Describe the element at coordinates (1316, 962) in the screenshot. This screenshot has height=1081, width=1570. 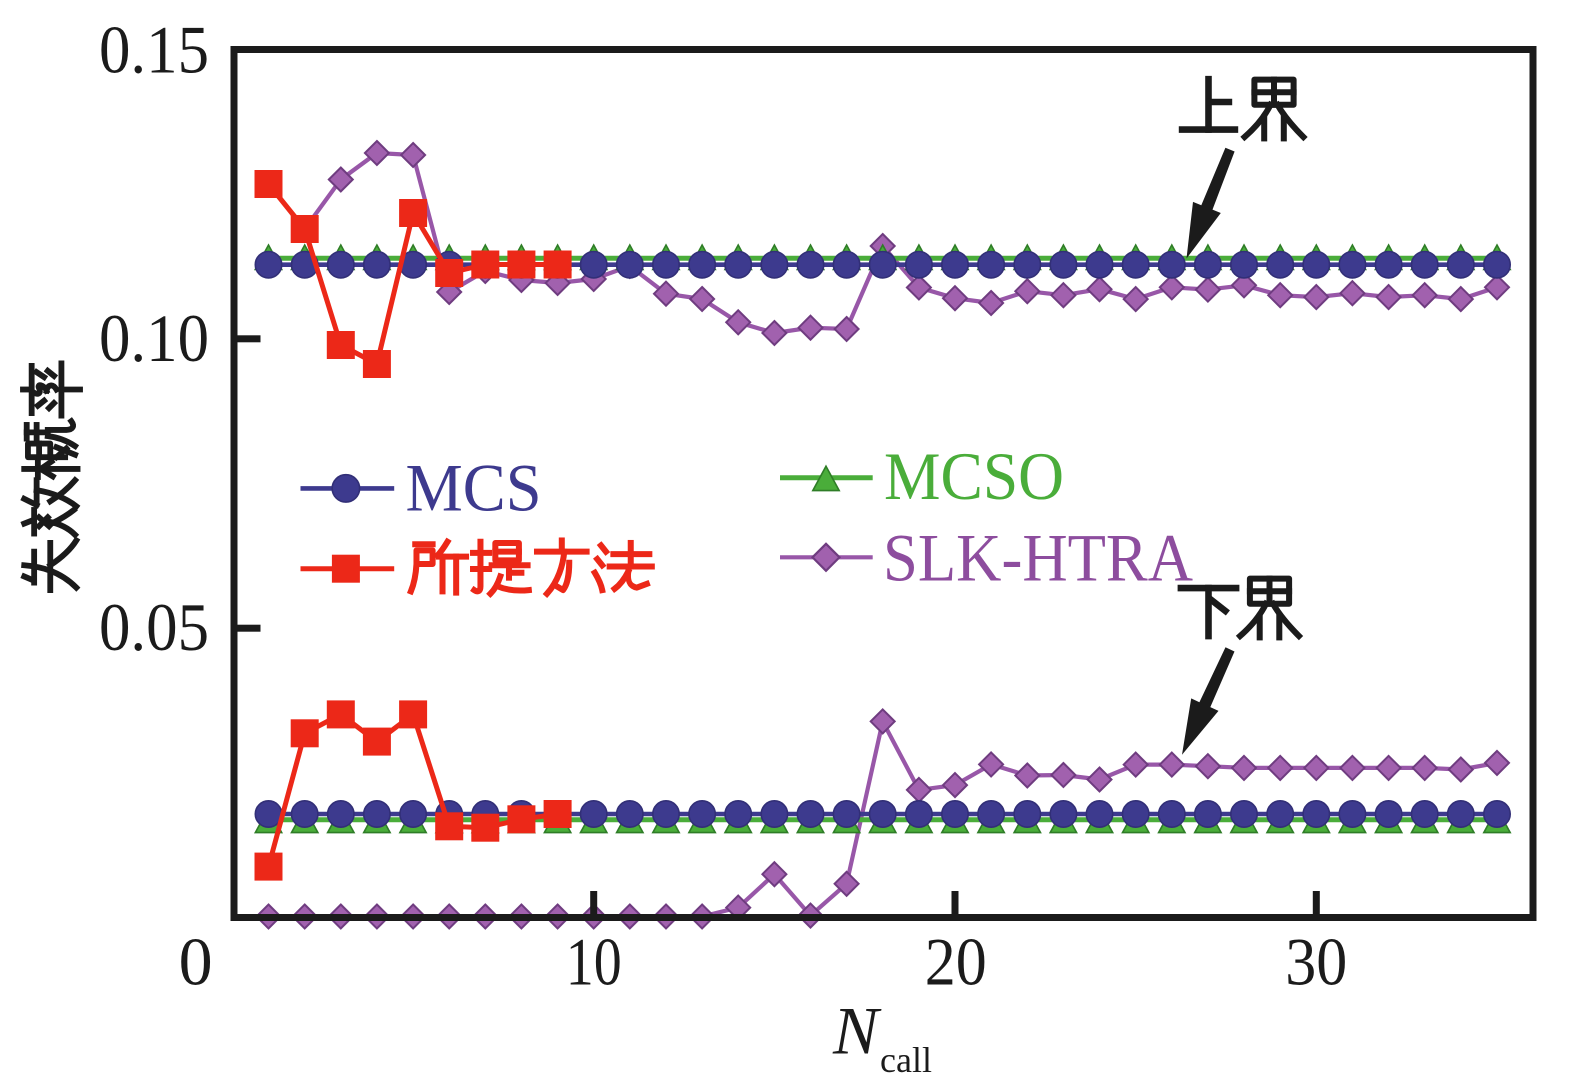
I see `svg-text: 30` at that location.